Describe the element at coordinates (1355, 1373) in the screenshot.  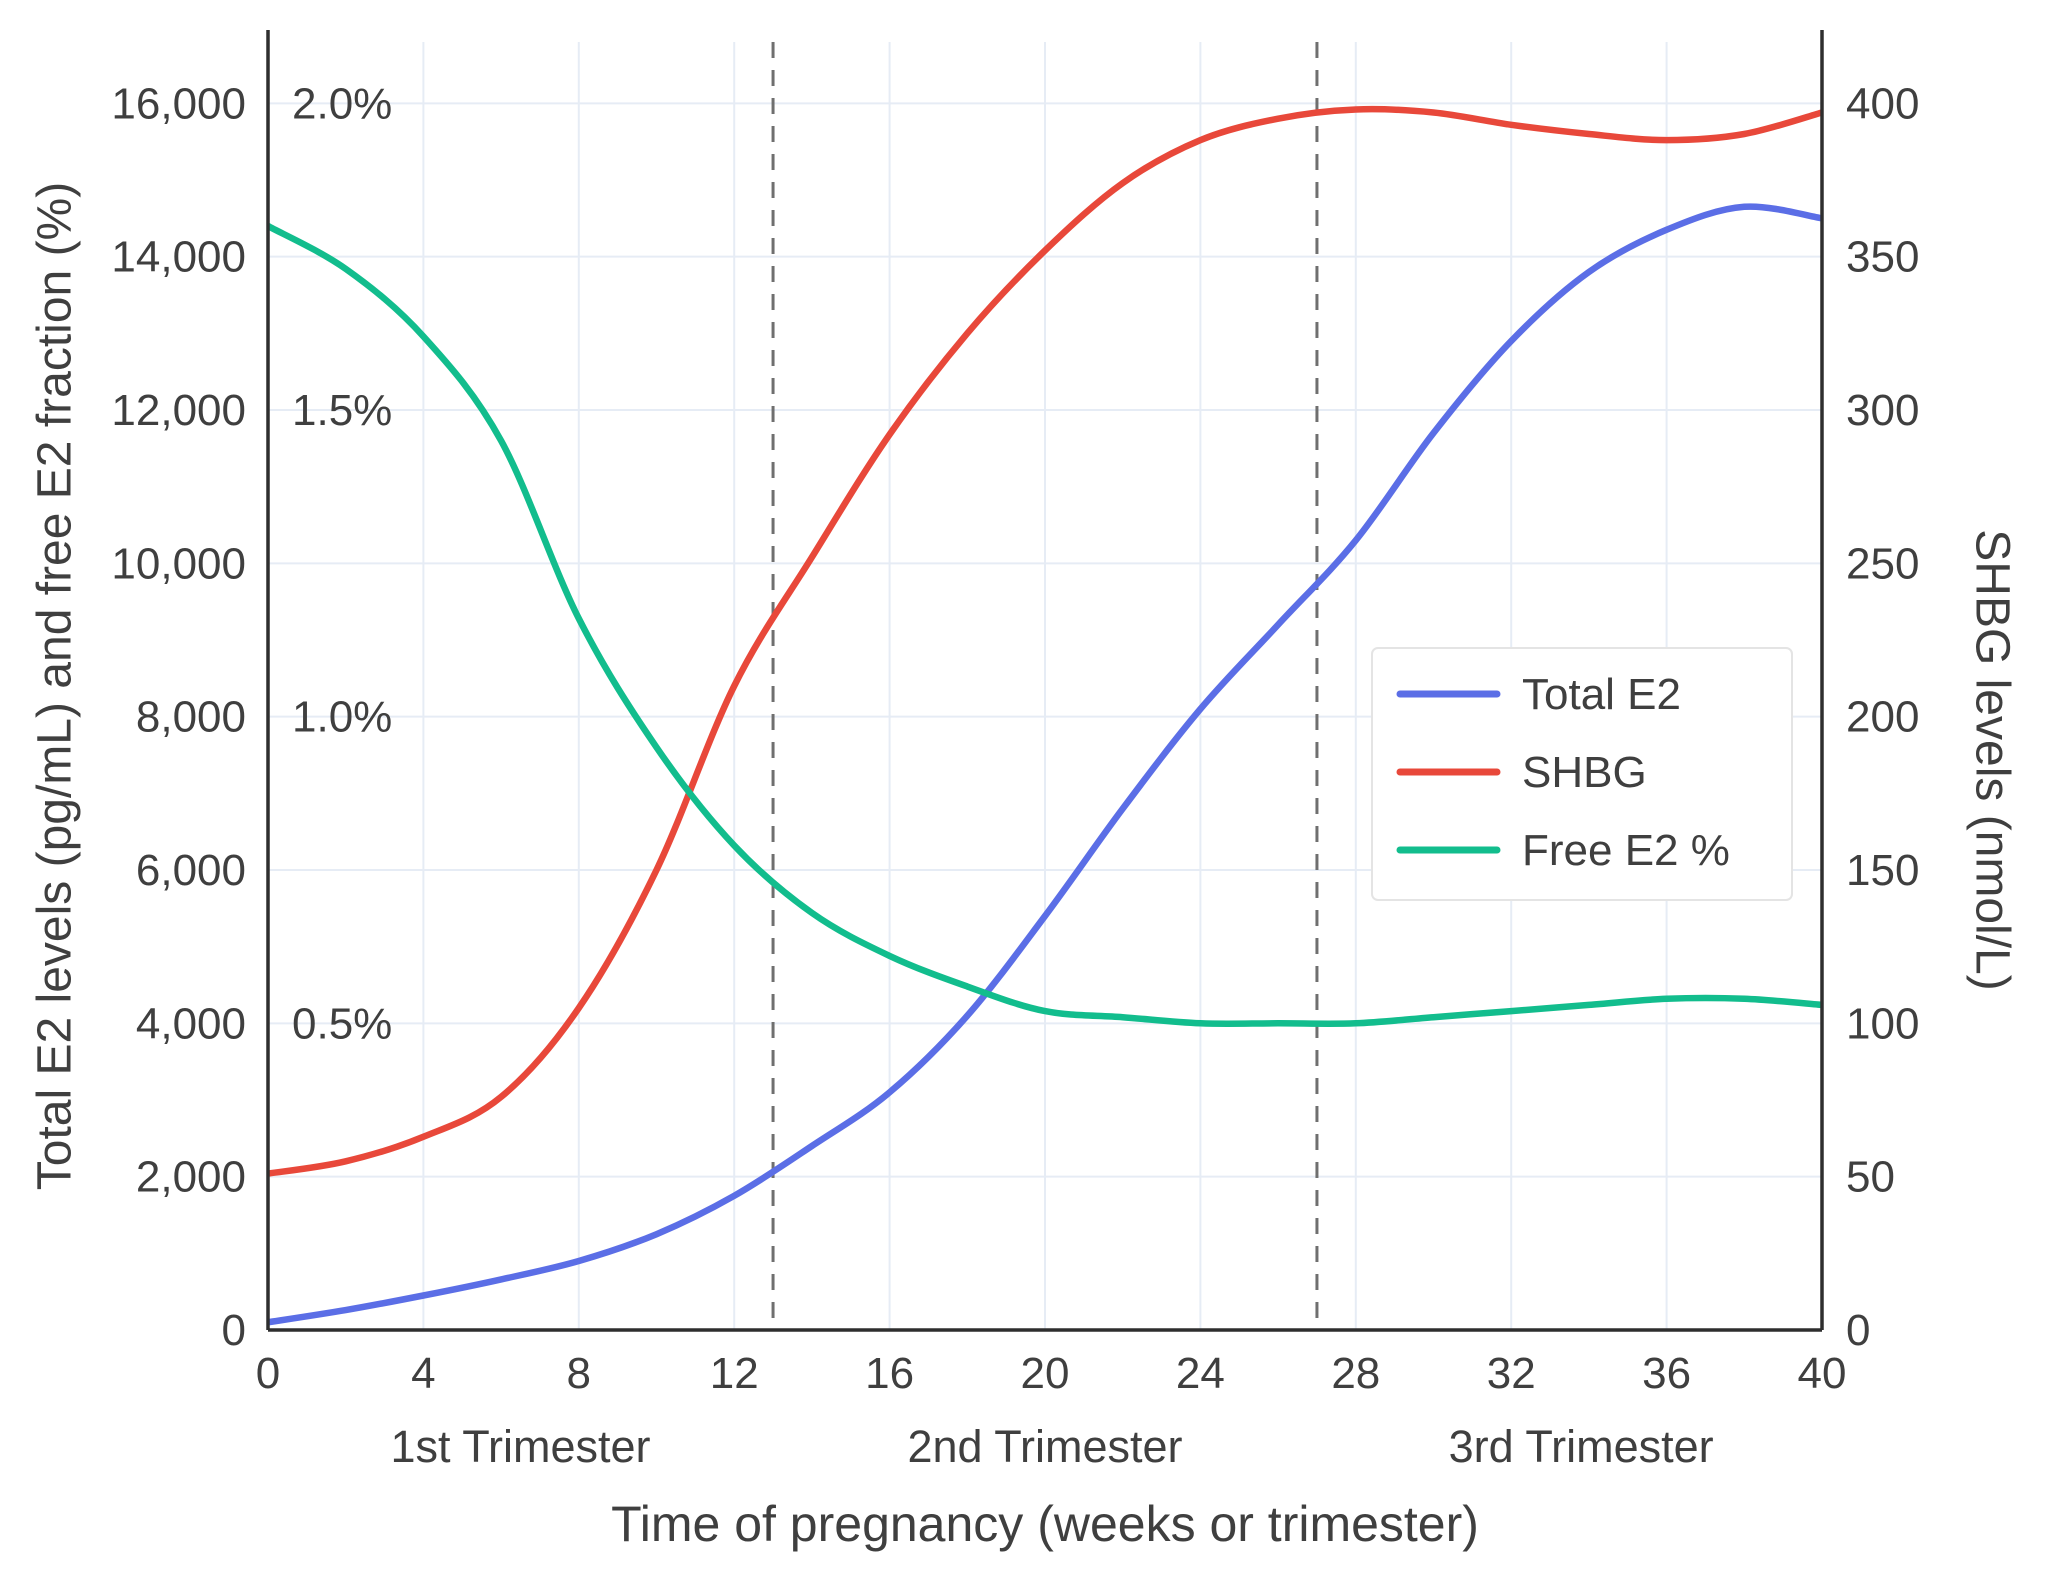
I see `x-tick-label: 28` at that location.